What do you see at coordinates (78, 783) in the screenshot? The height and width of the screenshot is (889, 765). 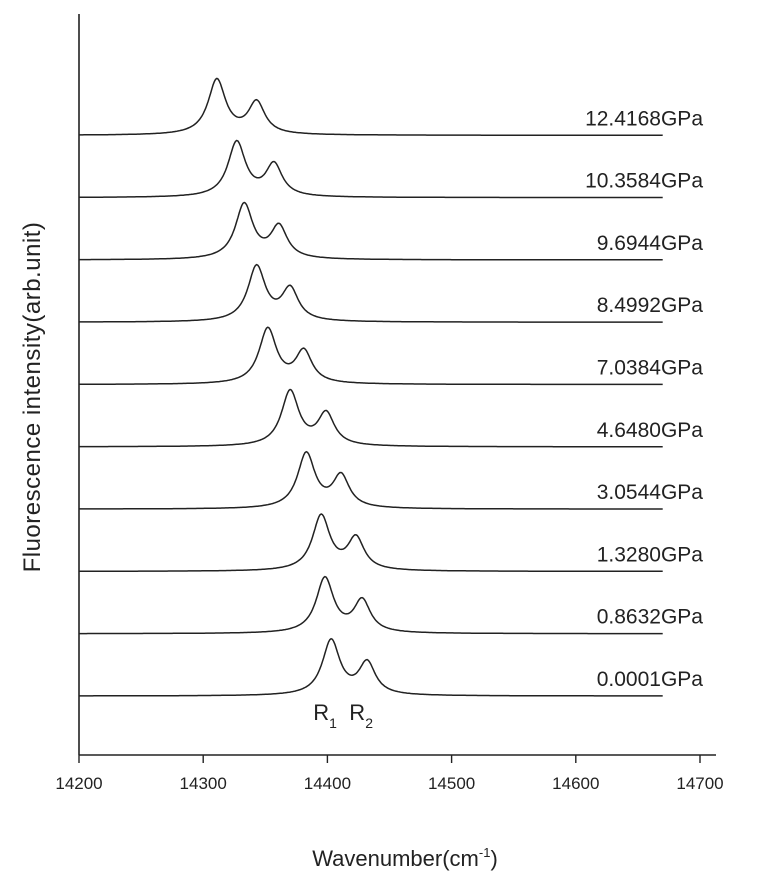 I see `x-tick-label: 14200` at bounding box center [78, 783].